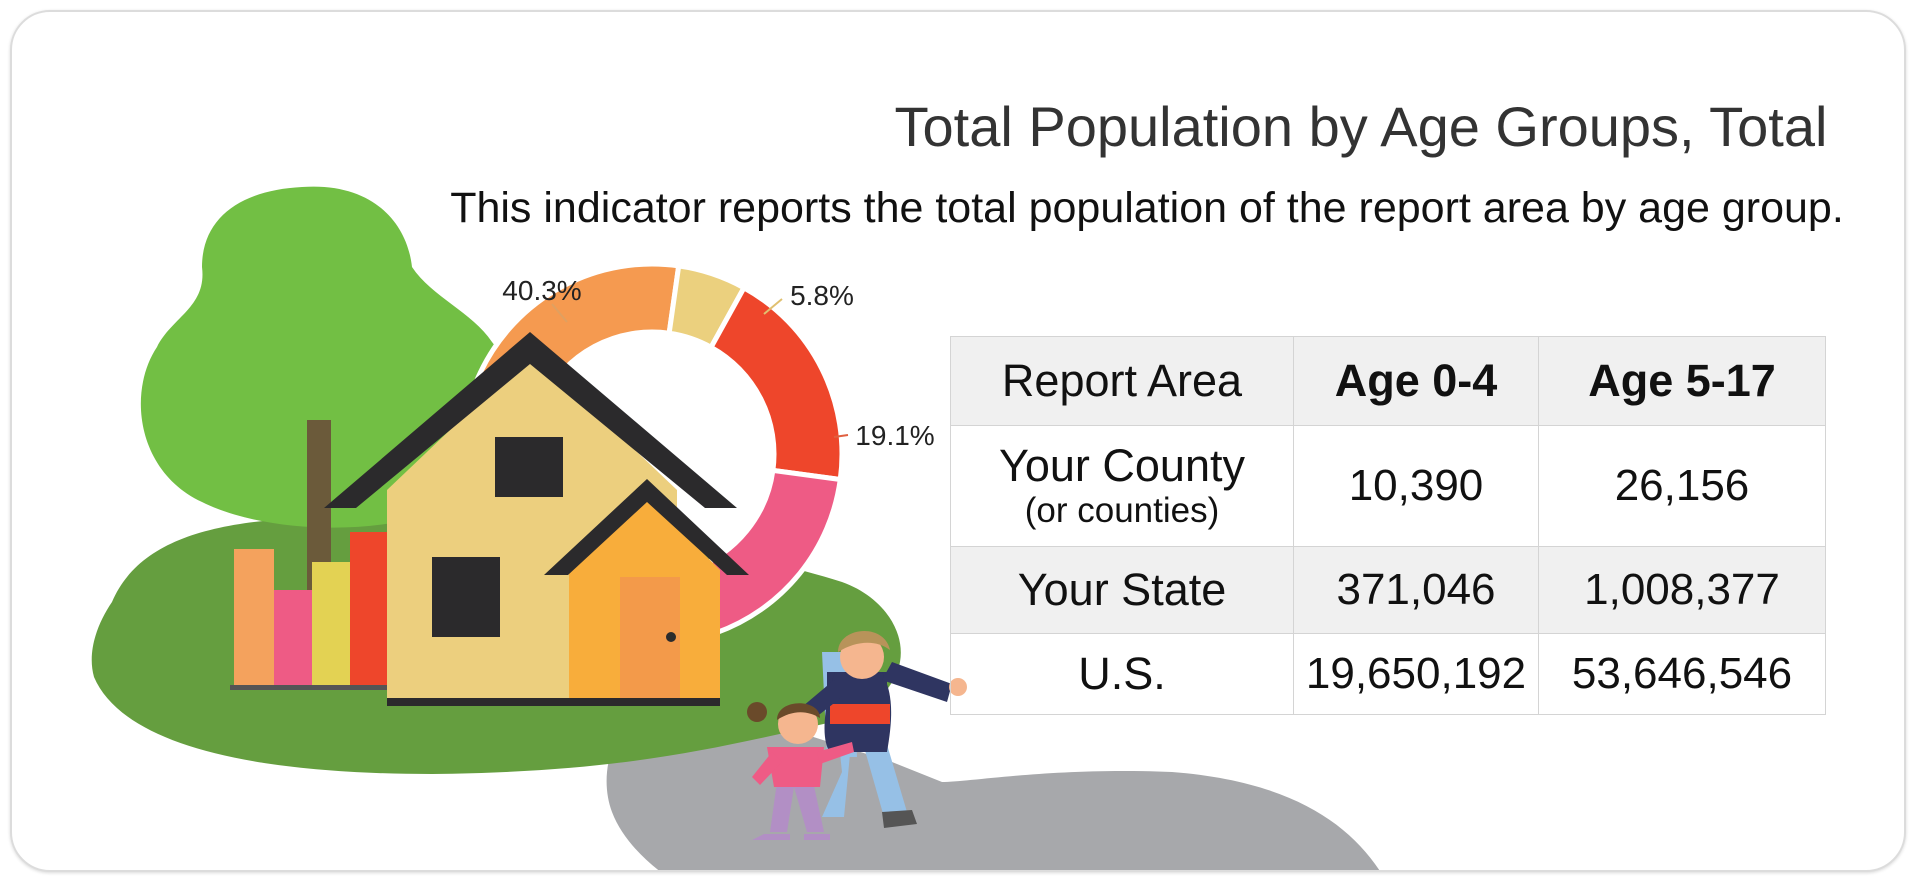 Image resolution: width=1920 pixels, height=885 pixels. I want to click on table-row: U.S. 19,650,192 53,646,546, so click(1388, 674).